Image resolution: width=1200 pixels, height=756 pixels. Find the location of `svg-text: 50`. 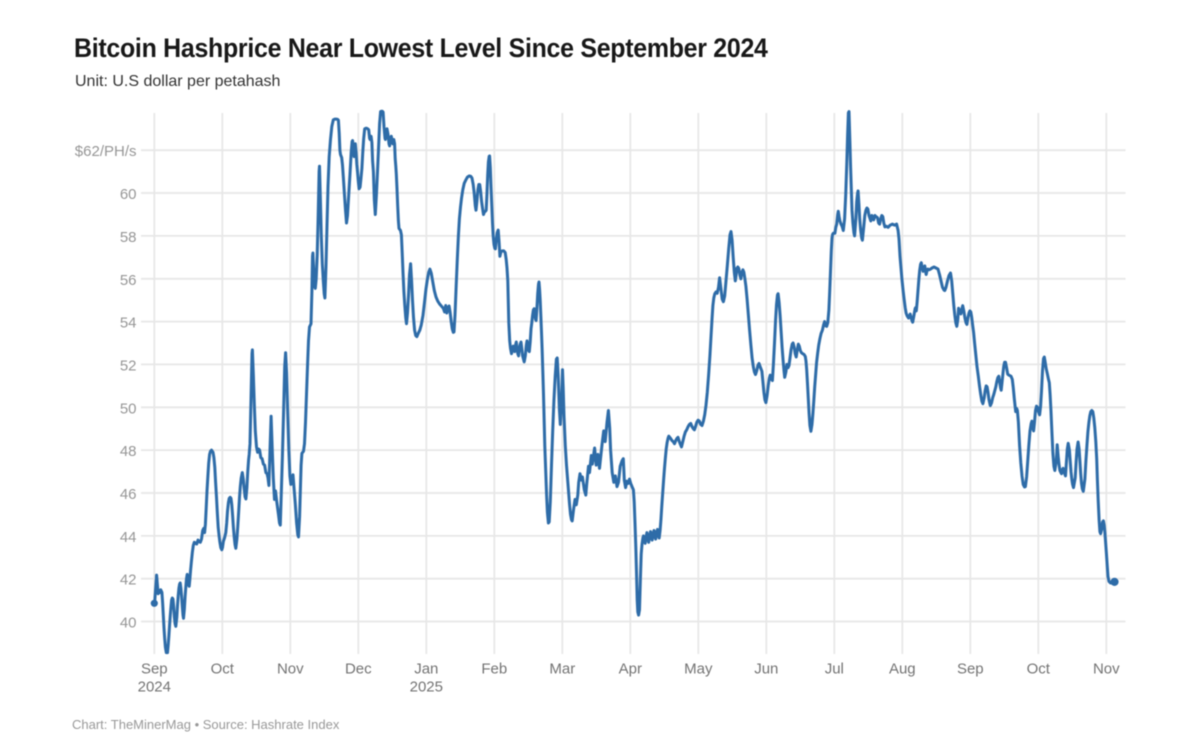

svg-text: 50 is located at coordinates (128, 408).